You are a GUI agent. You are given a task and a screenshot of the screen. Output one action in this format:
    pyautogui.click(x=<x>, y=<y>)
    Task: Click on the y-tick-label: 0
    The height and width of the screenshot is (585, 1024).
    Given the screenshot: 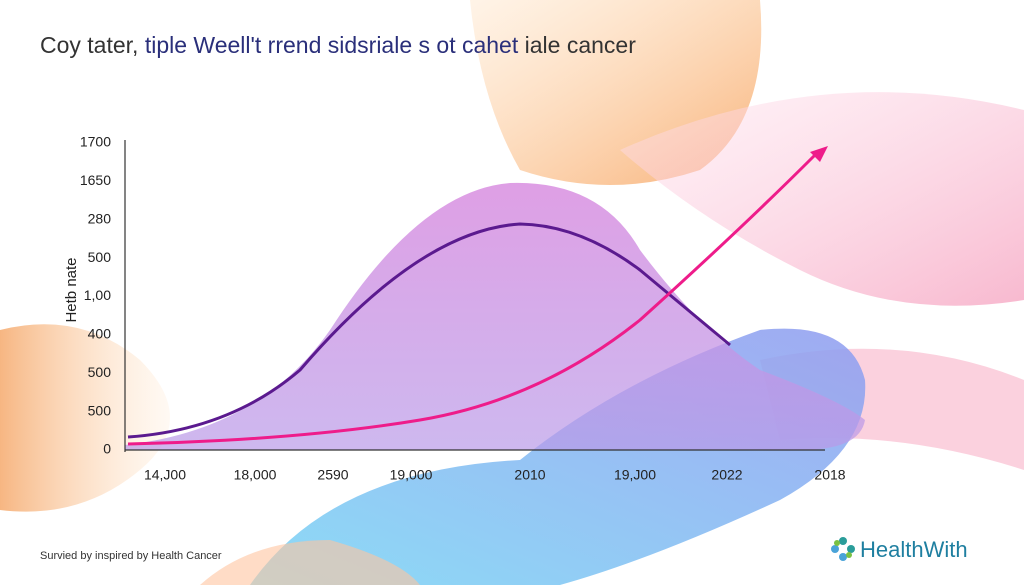 What is the action you would take?
    pyautogui.click(x=107, y=449)
    